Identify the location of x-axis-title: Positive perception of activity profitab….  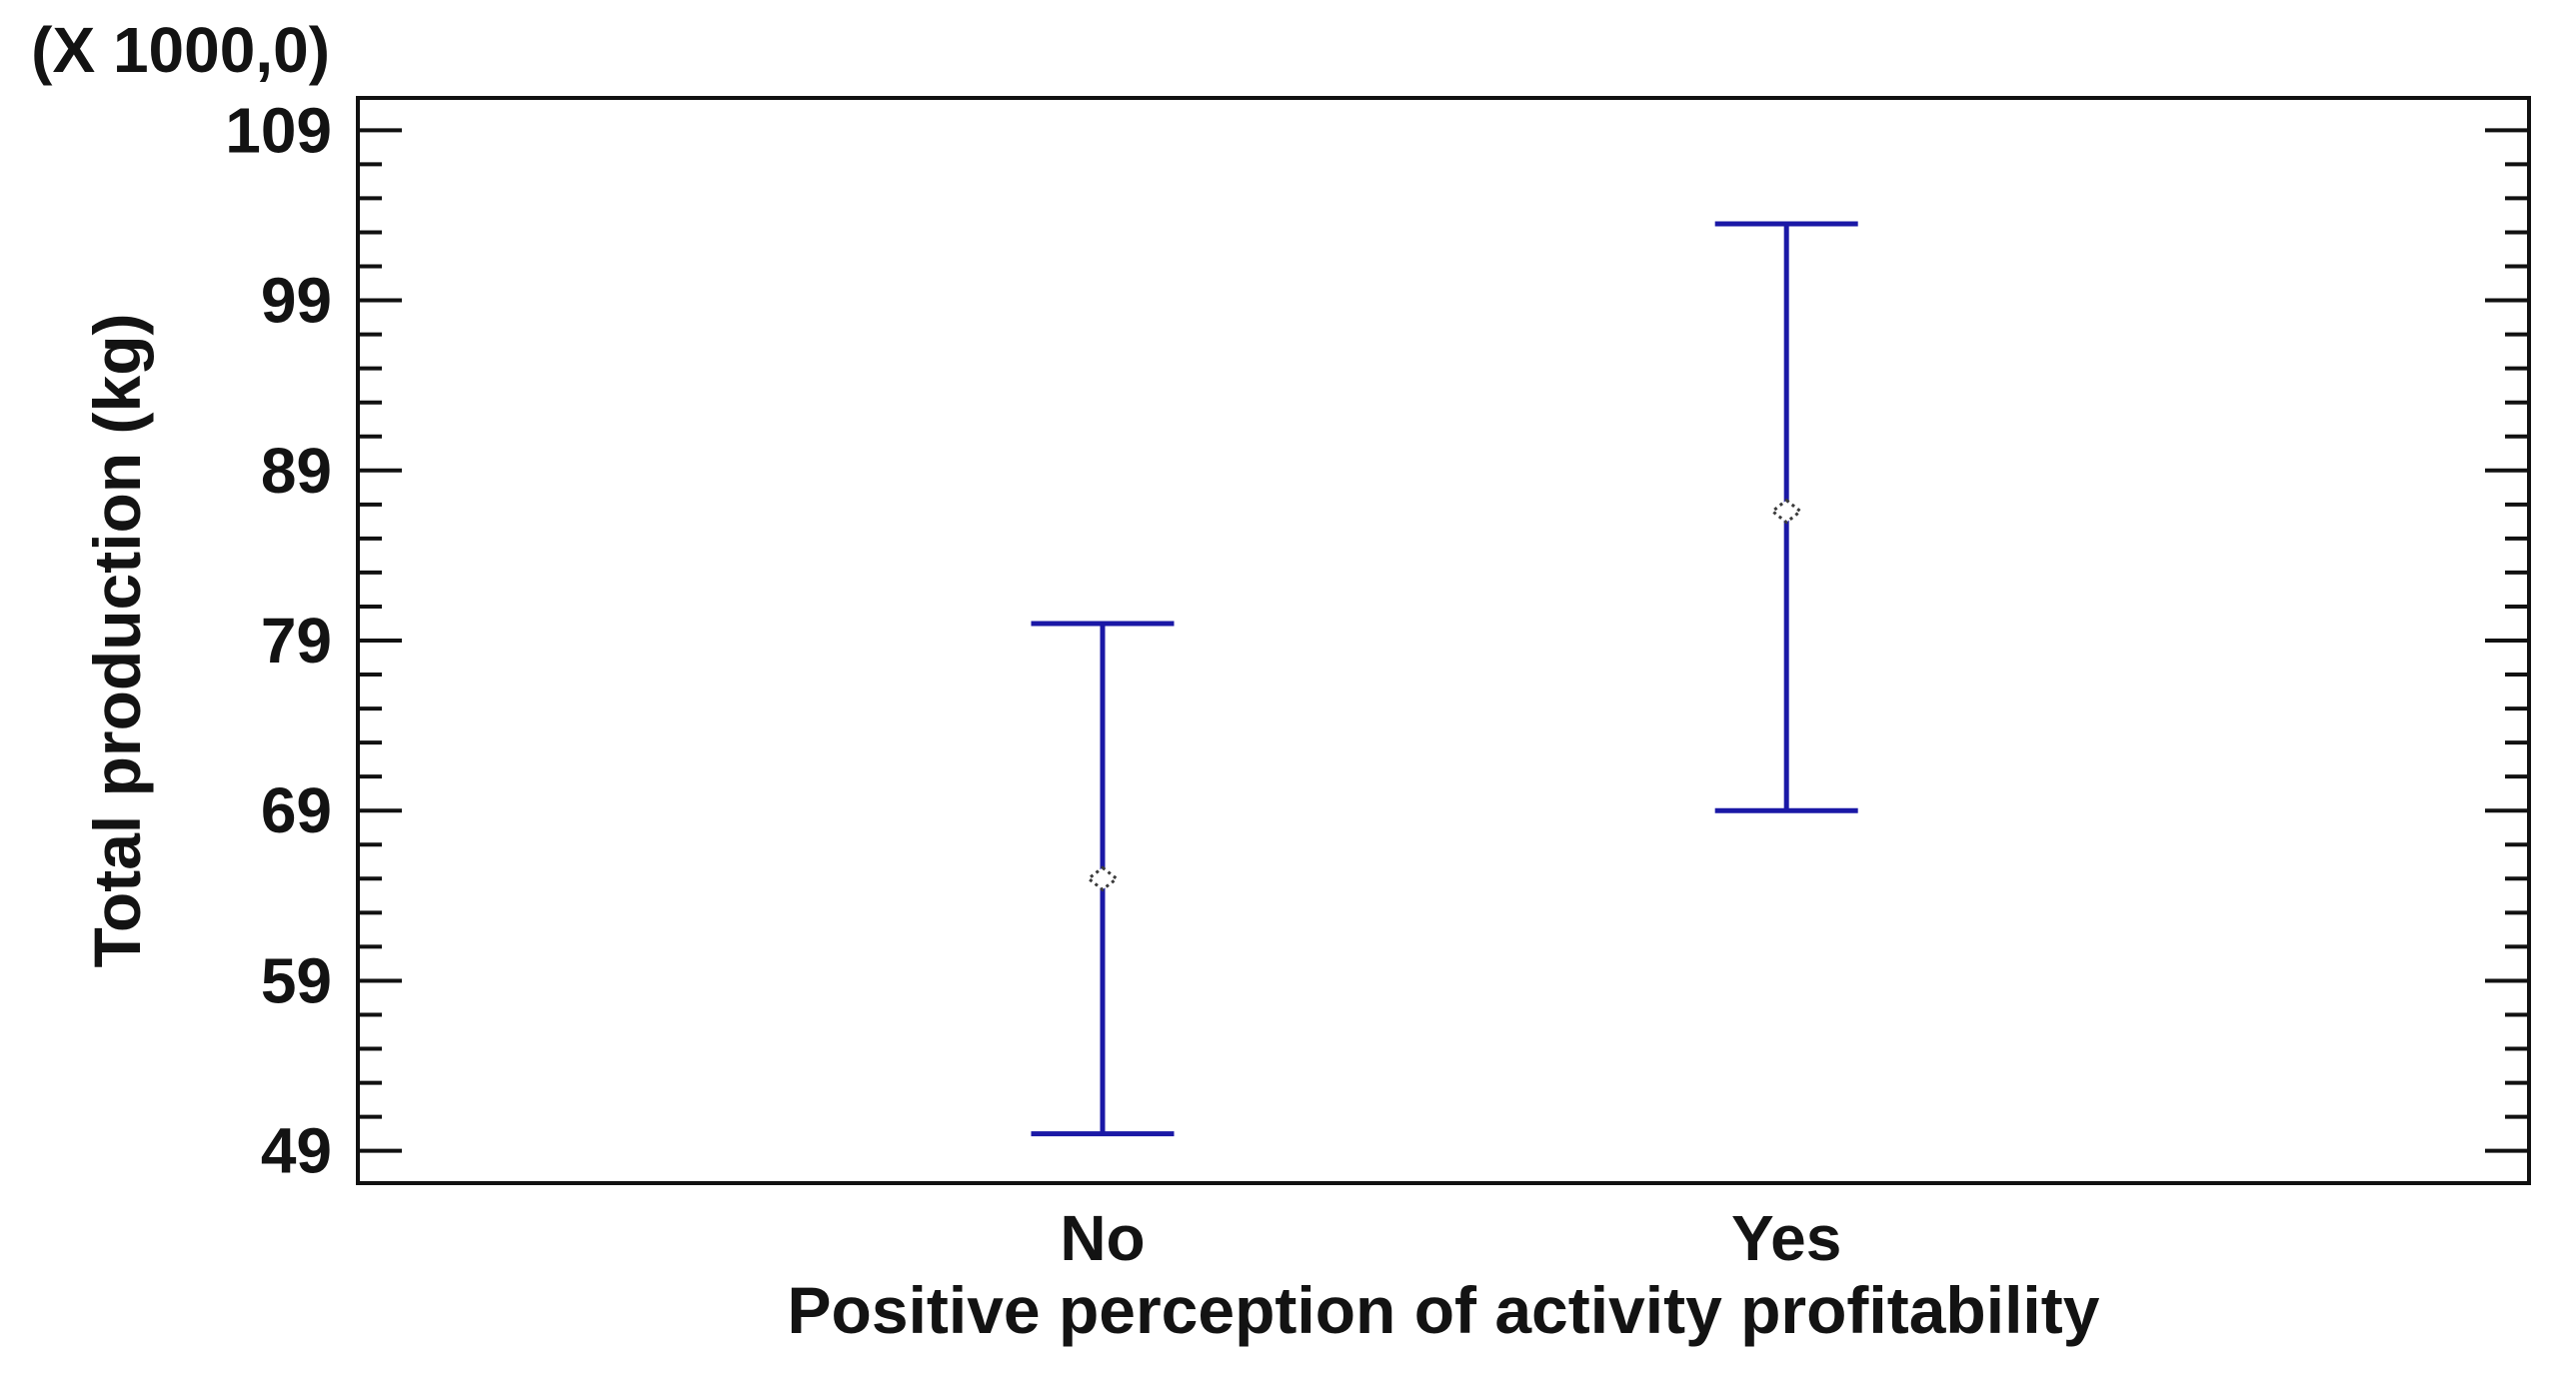
(1444, 1310).